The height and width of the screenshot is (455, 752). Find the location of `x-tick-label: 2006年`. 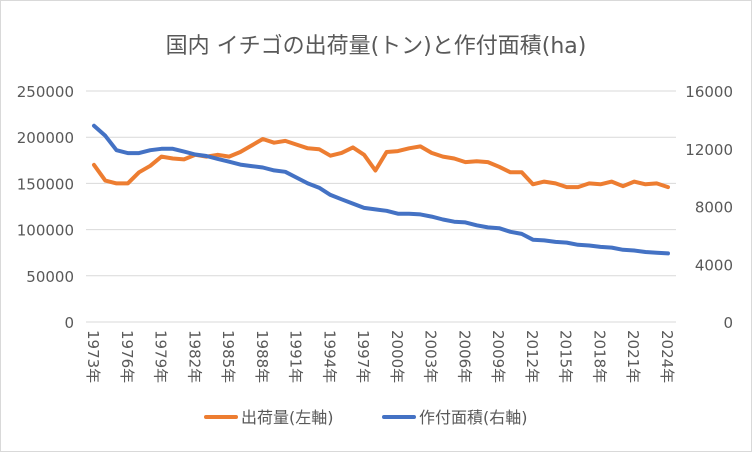

x-tick-label: 2006年 is located at coordinates (464, 356).